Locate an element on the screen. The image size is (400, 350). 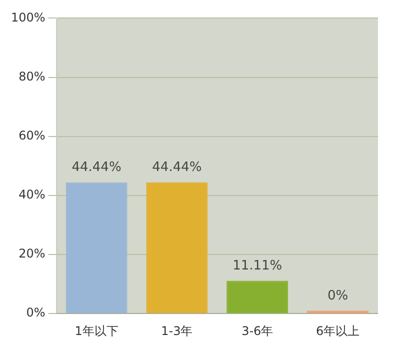
y-tick-label: 40% is located at coordinates (32, 195).